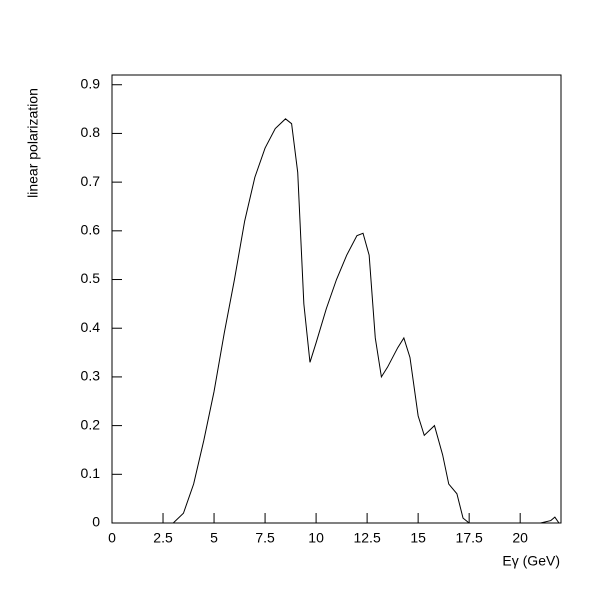  Describe the element at coordinates (96, 522) in the screenshot. I see `y-tick-label: 0` at that location.